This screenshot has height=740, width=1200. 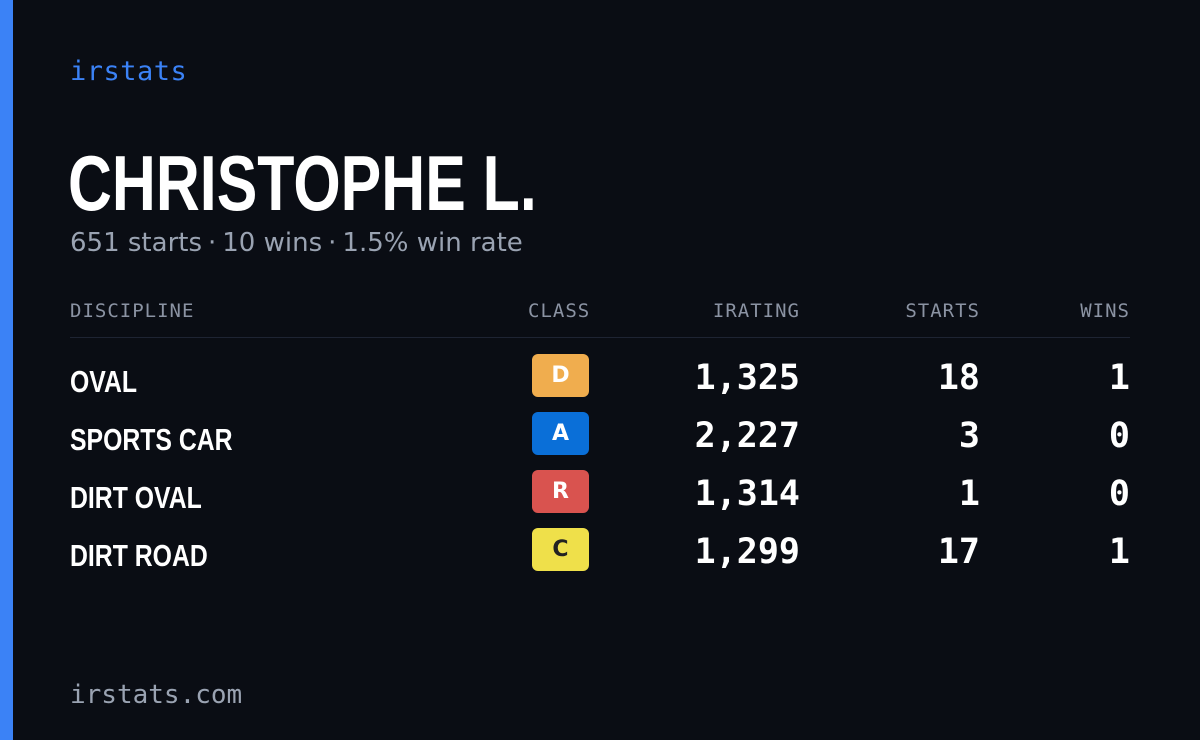 I want to click on discipline-name: DIRT ROAD, so click(x=139, y=555).